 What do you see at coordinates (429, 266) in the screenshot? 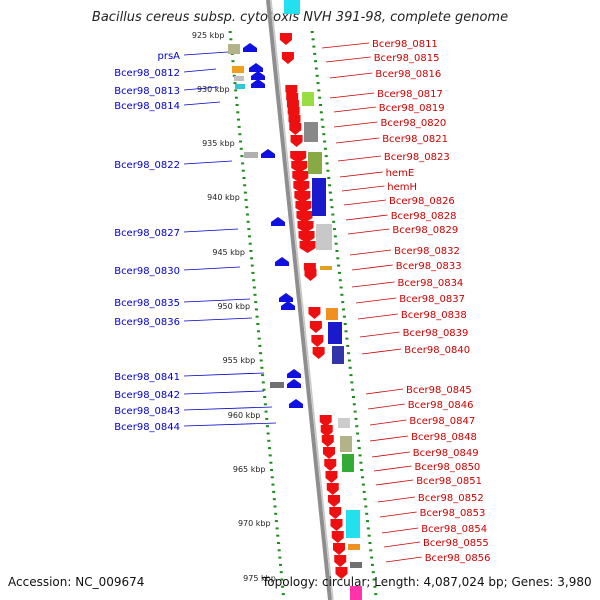
I see `right-gene-label: Bcer98_0833` at bounding box center [429, 266].